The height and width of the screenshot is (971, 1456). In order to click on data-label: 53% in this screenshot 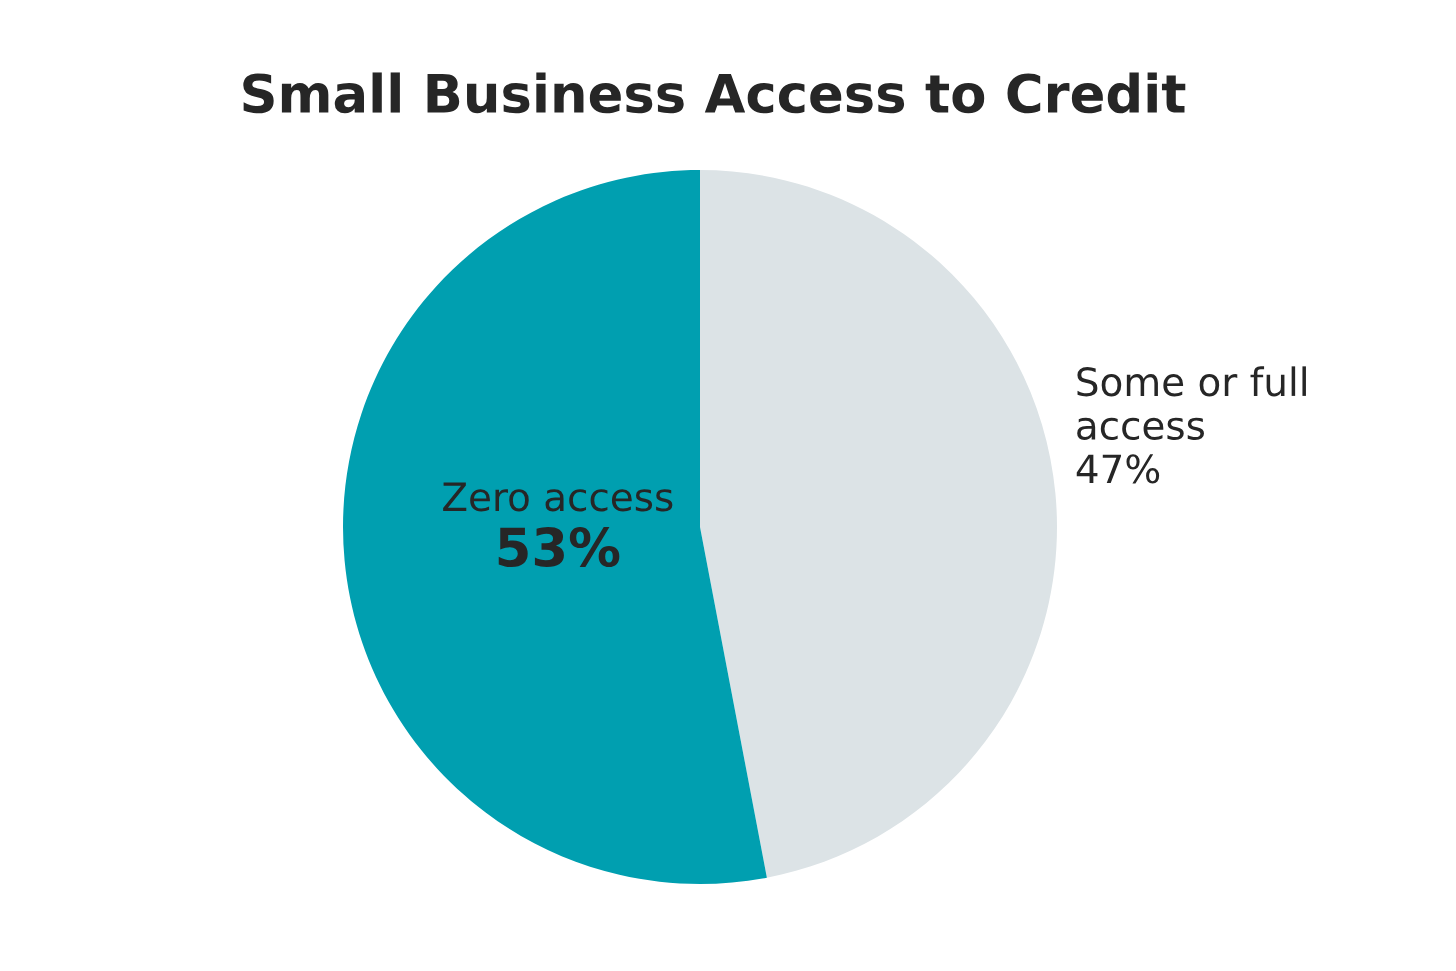, I will do `click(559, 547)`.